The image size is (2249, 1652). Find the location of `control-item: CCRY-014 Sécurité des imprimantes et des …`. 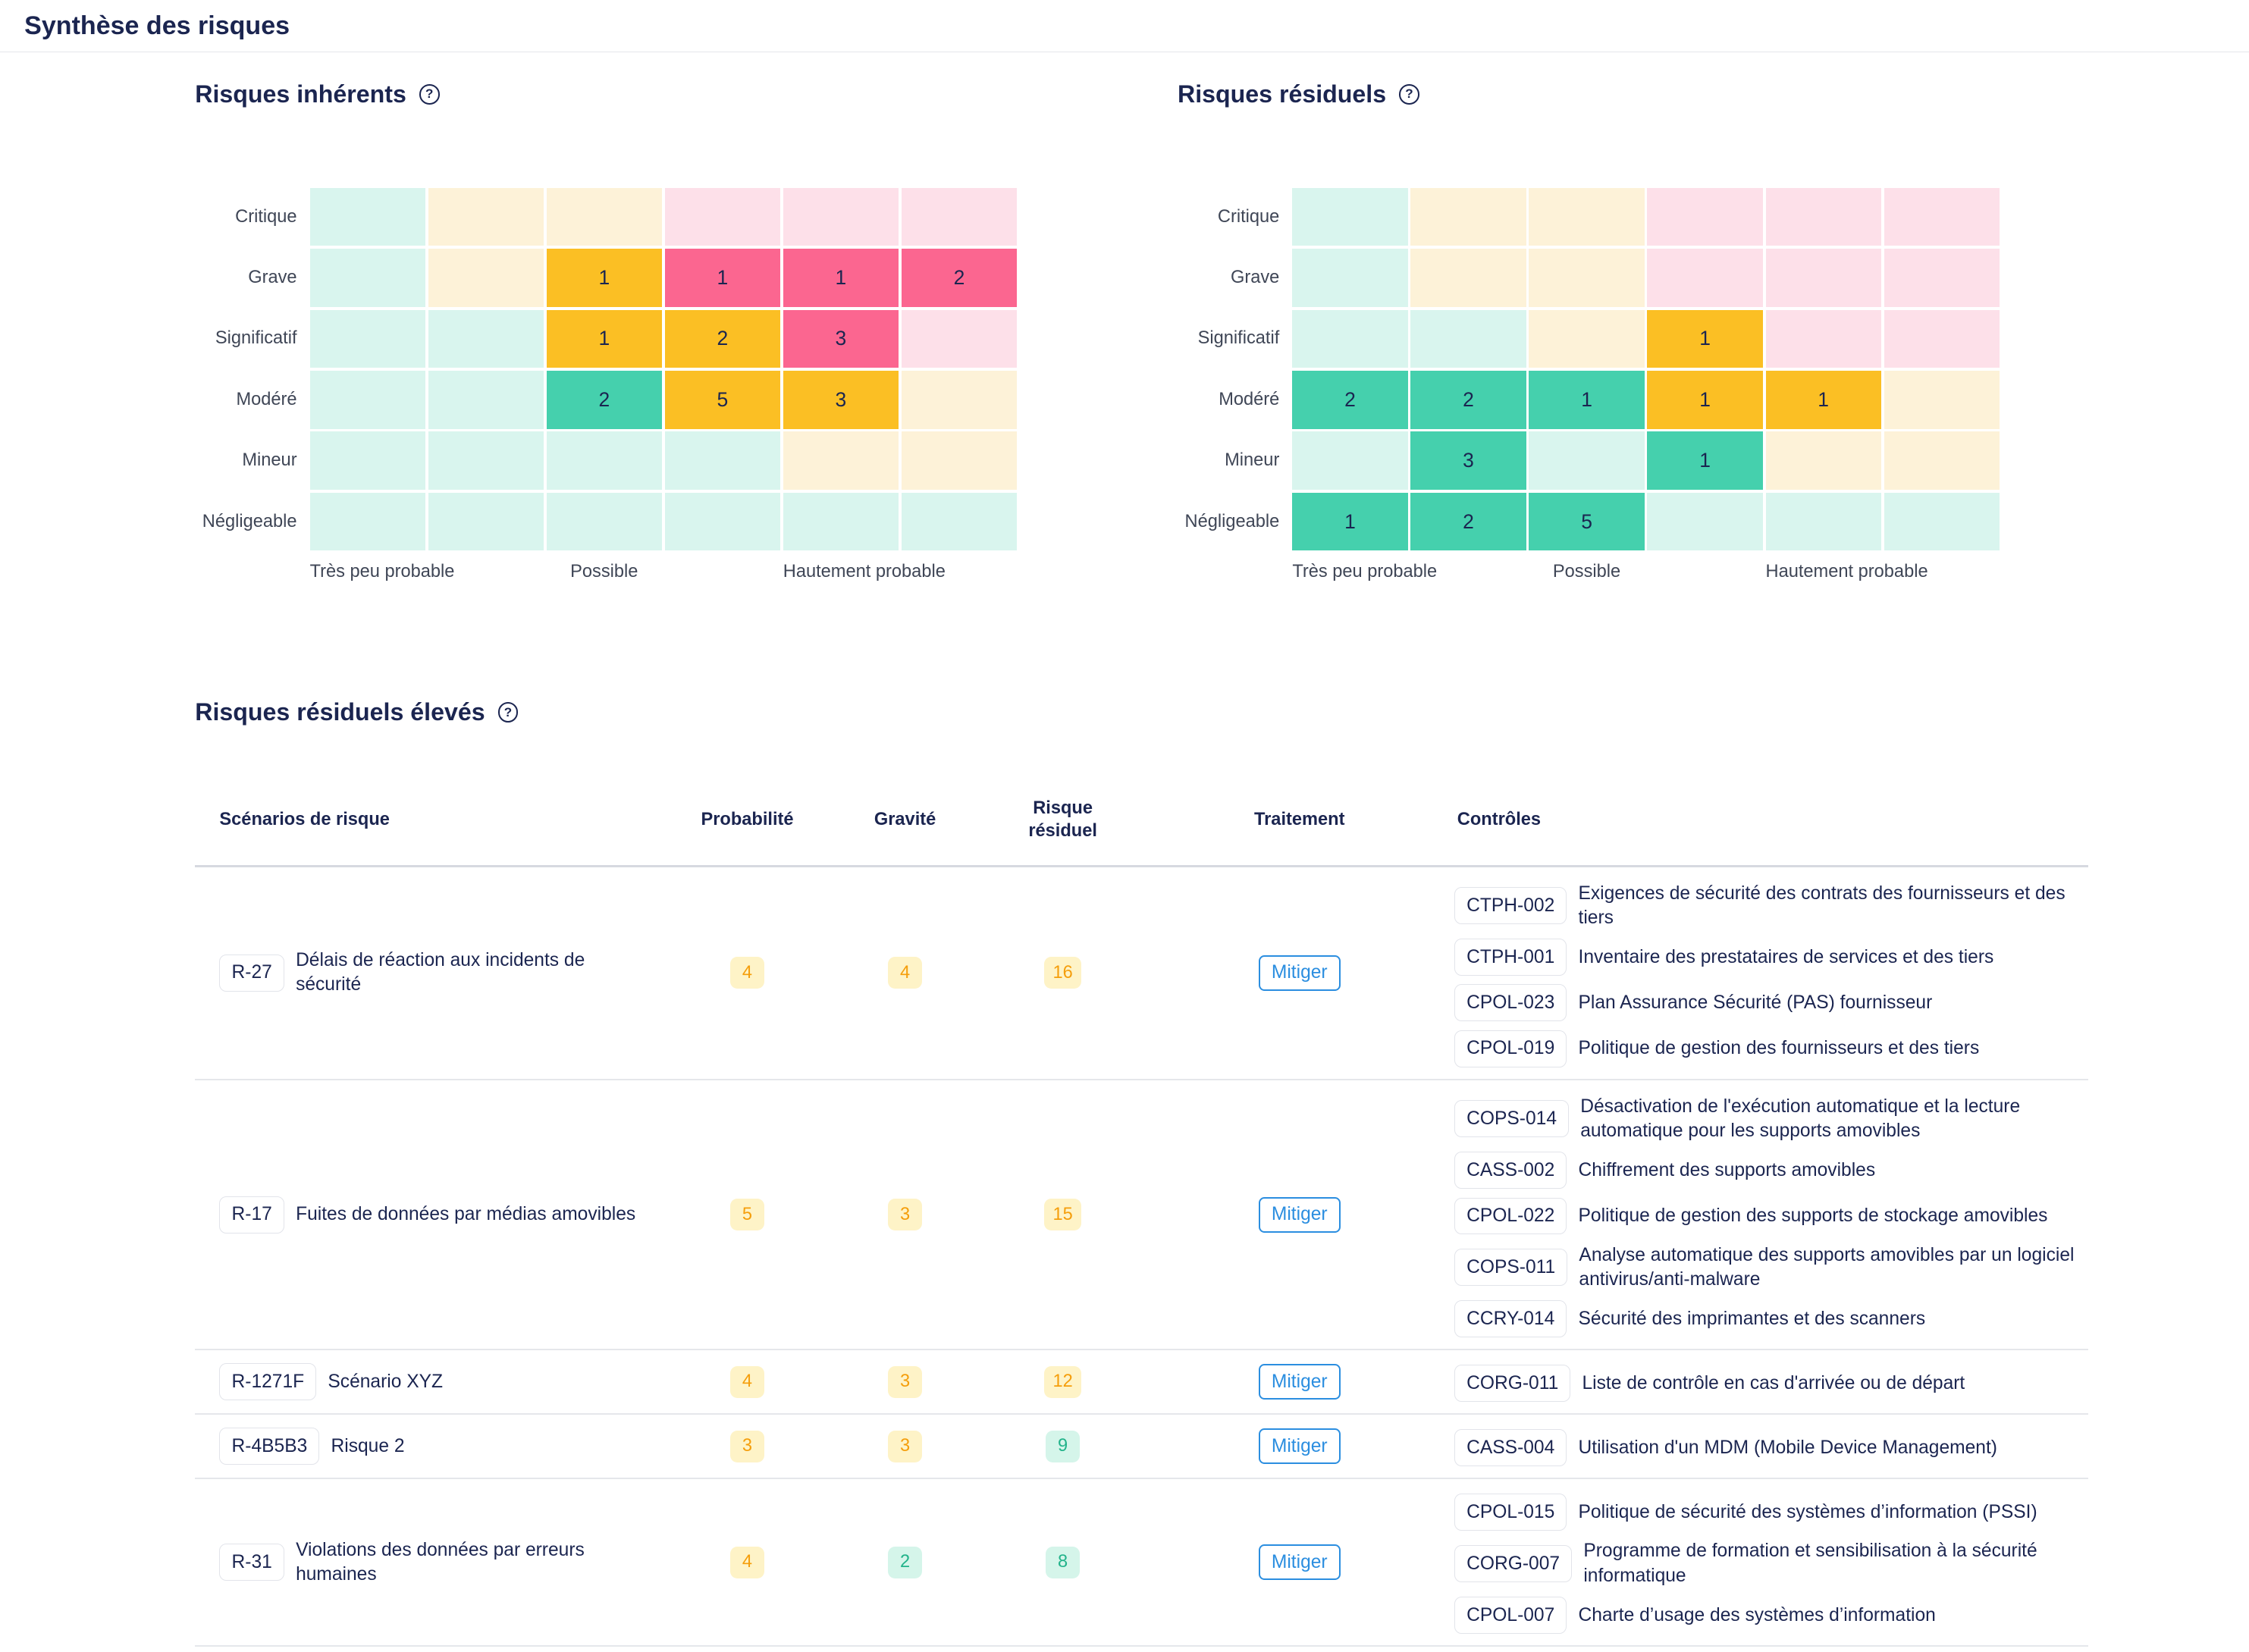

control-item: CCRY-014 Sécurité des imprimantes et des … is located at coordinates (1771, 1319).